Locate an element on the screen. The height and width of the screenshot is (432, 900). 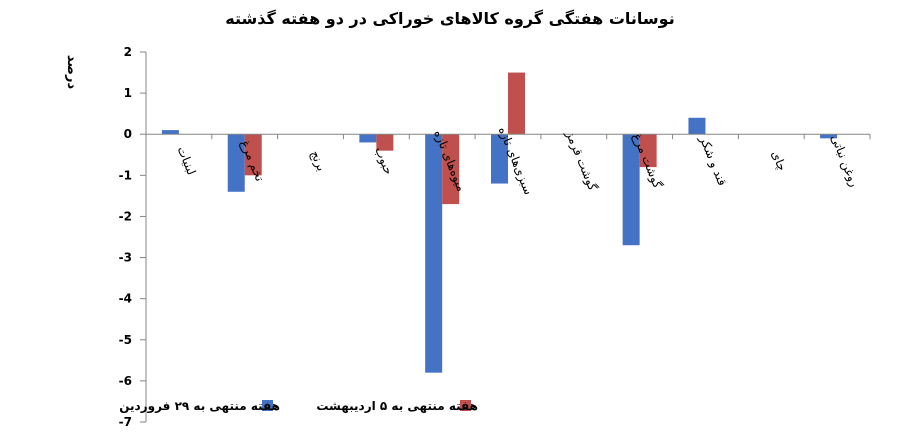
y-tick-label: -3 is located at coordinates (125, 258).